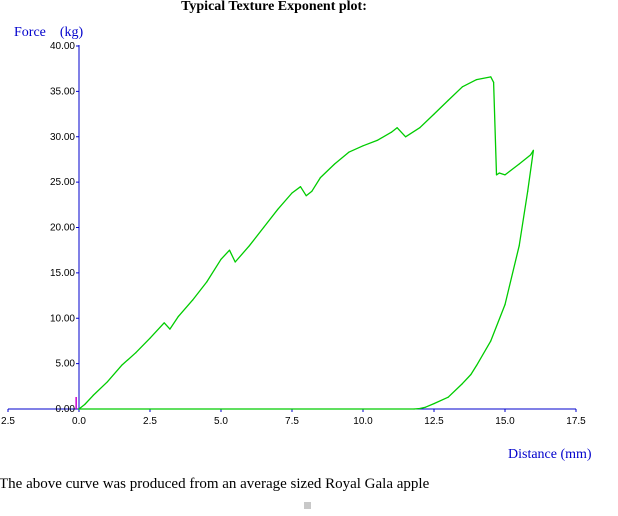  Describe the element at coordinates (66, 364) in the screenshot. I see `y-tick-label: 5.00` at that location.